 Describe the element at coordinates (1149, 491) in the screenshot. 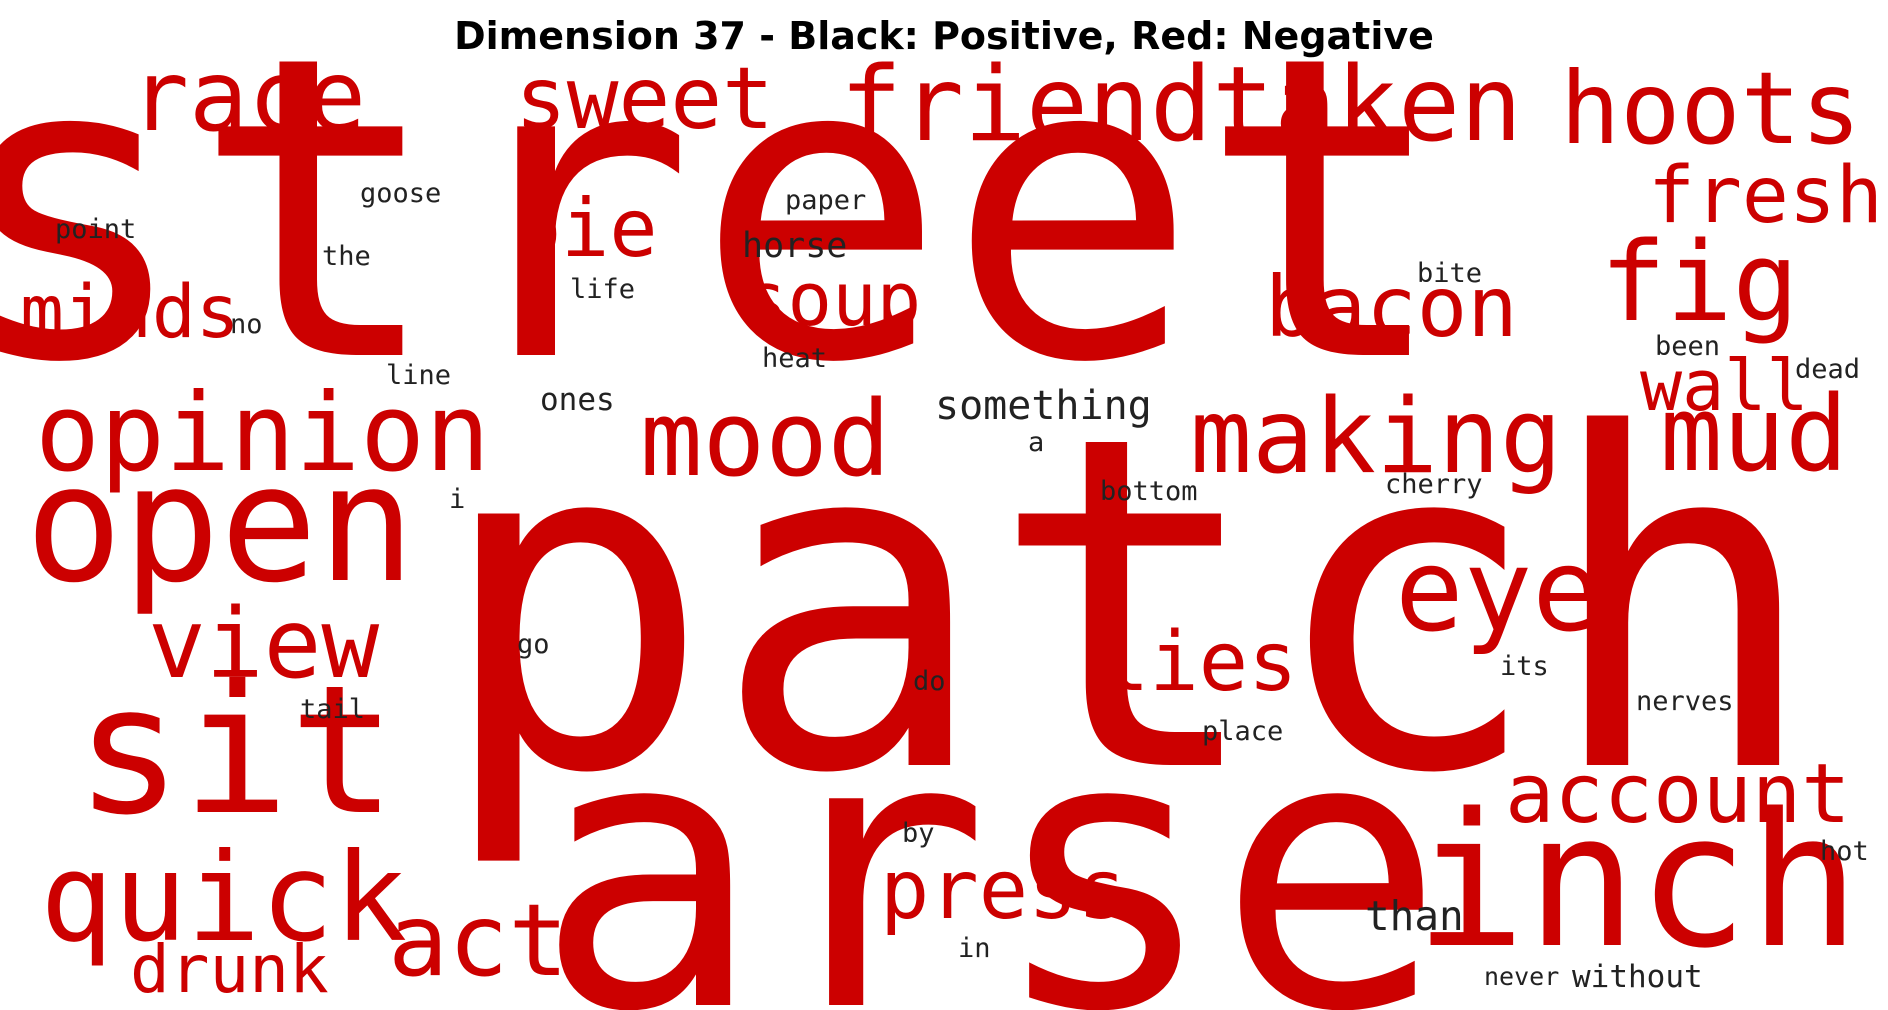

I see `word-bottom: bottom` at that location.